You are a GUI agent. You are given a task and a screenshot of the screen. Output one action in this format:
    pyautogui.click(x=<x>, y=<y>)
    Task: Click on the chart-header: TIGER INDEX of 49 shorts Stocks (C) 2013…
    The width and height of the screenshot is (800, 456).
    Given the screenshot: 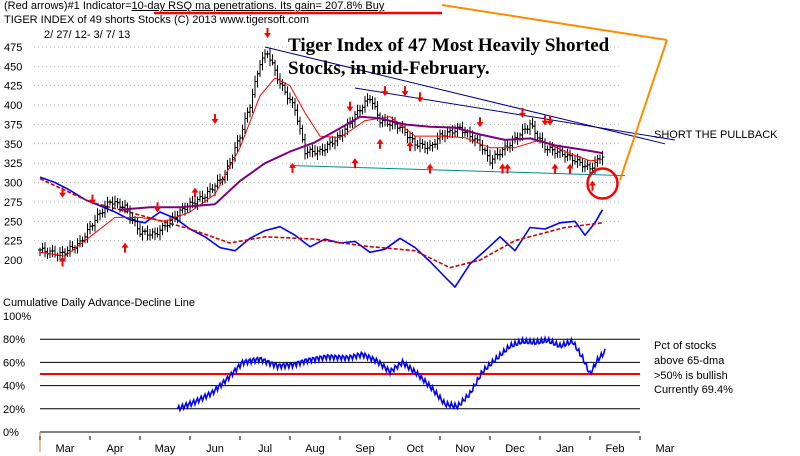 What is the action you would take?
    pyautogui.click(x=157, y=20)
    